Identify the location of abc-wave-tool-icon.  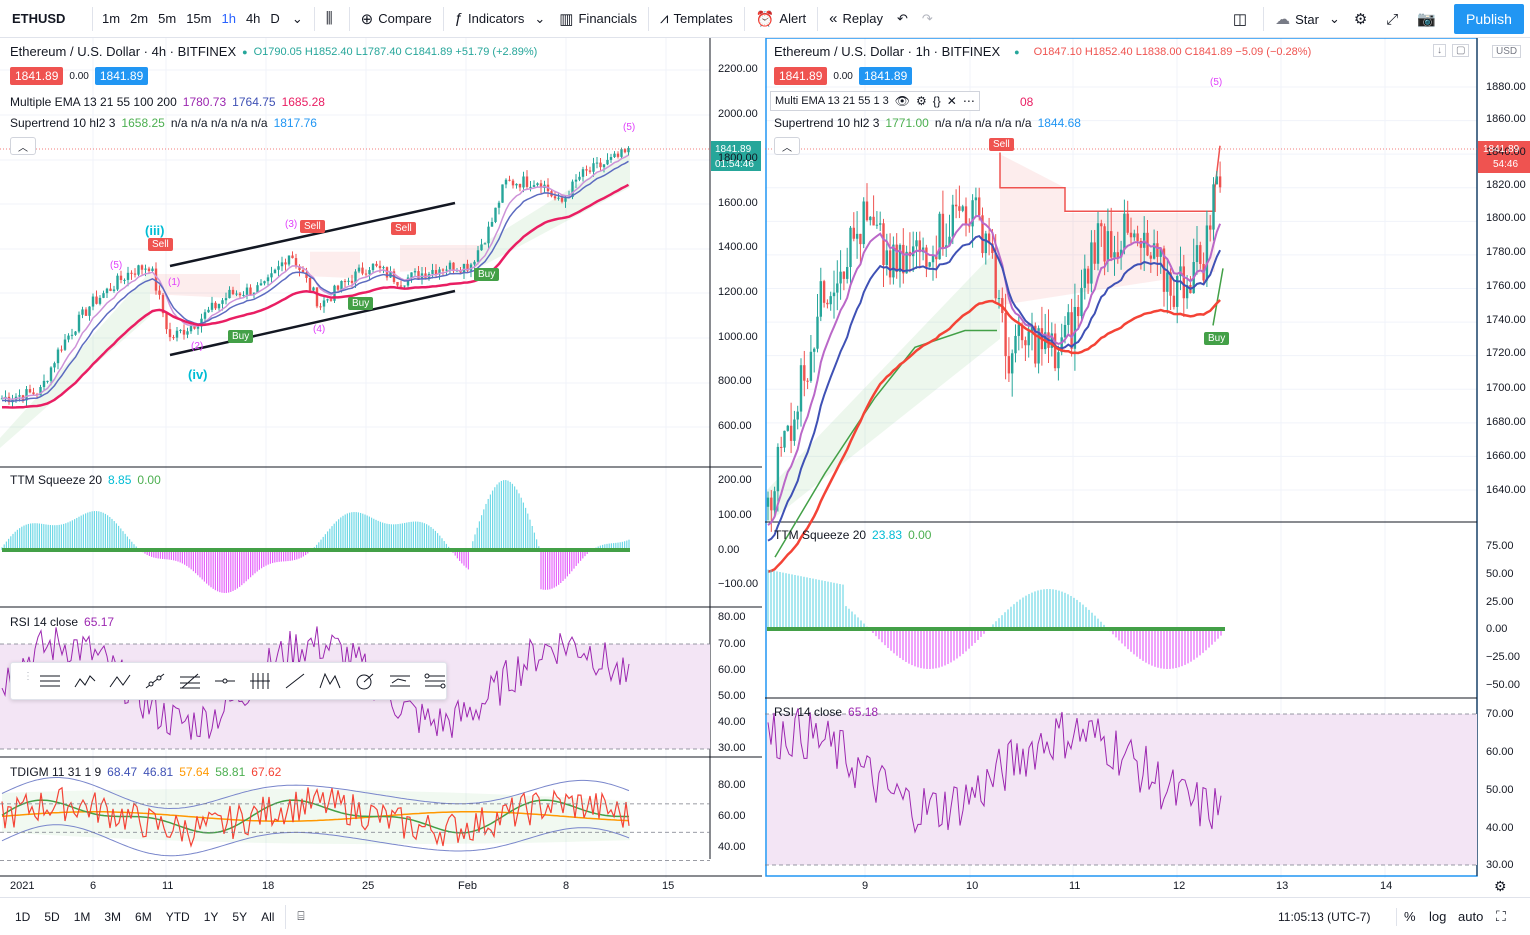
(120, 681).